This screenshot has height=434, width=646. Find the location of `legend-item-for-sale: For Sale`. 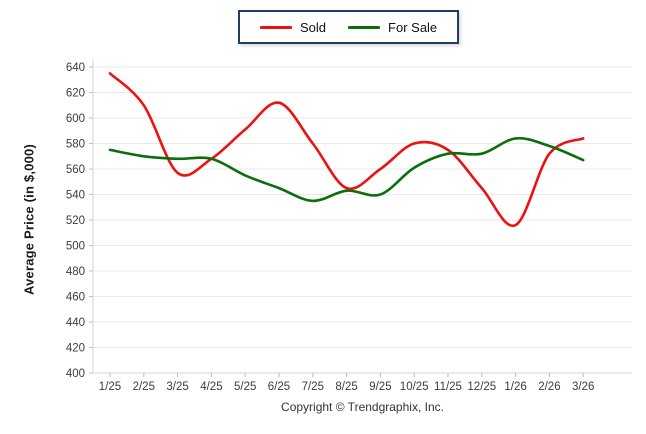

legend-item-for-sale: For Sale is located at coordinates (392, 27).